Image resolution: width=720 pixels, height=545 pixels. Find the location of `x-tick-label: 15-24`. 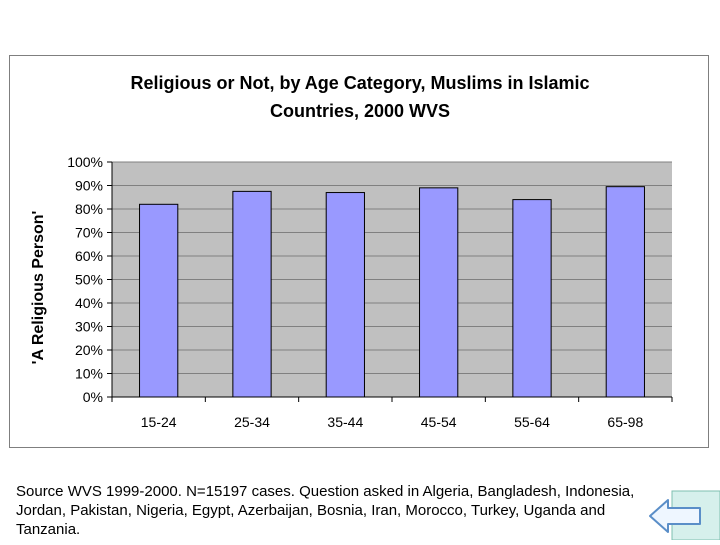

x-tick-label: 15-24 is located at coordinates (159, 422).